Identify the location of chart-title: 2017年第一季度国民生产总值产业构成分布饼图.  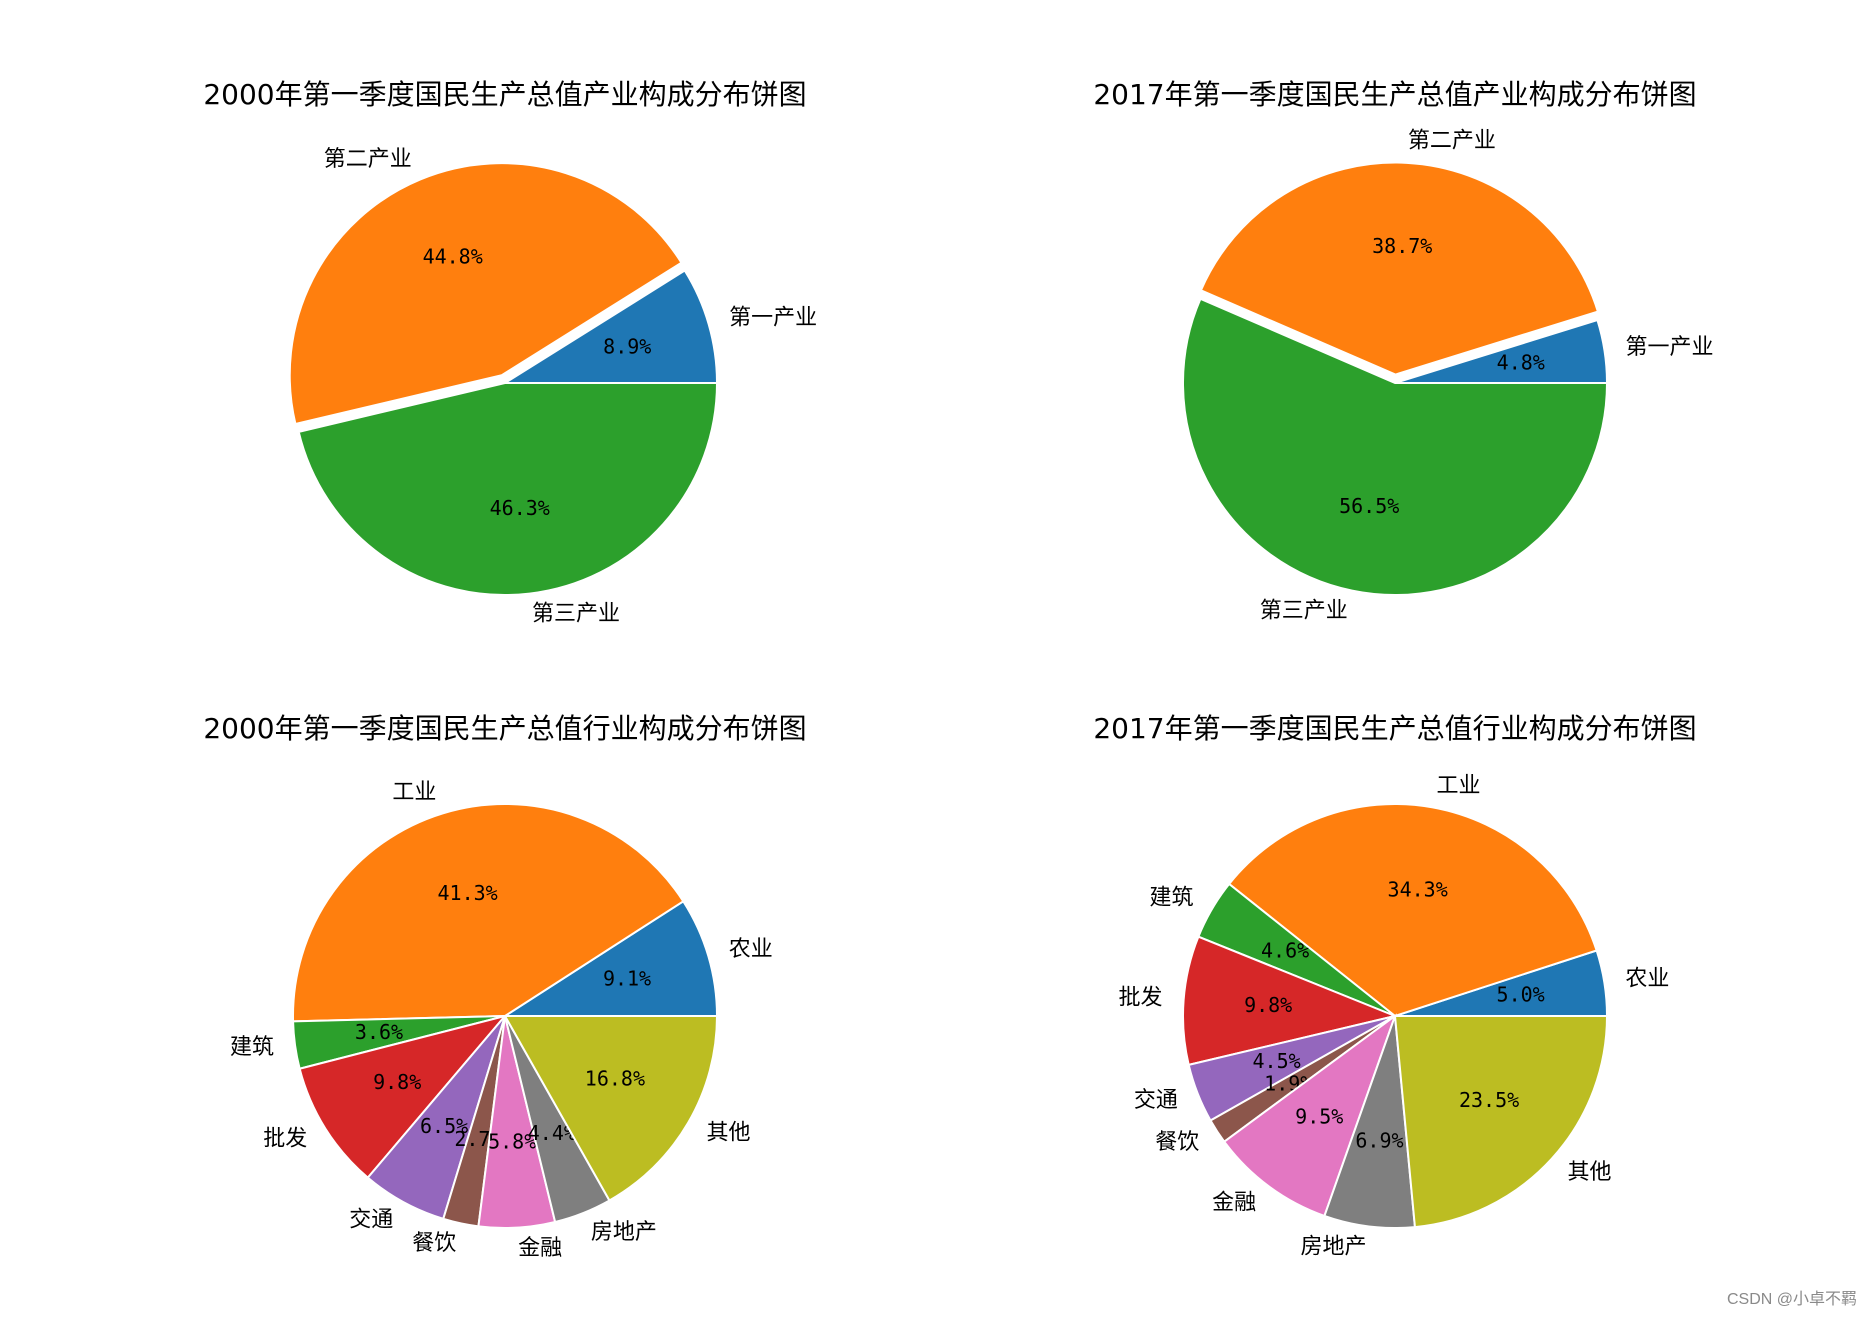
(1394, 94).